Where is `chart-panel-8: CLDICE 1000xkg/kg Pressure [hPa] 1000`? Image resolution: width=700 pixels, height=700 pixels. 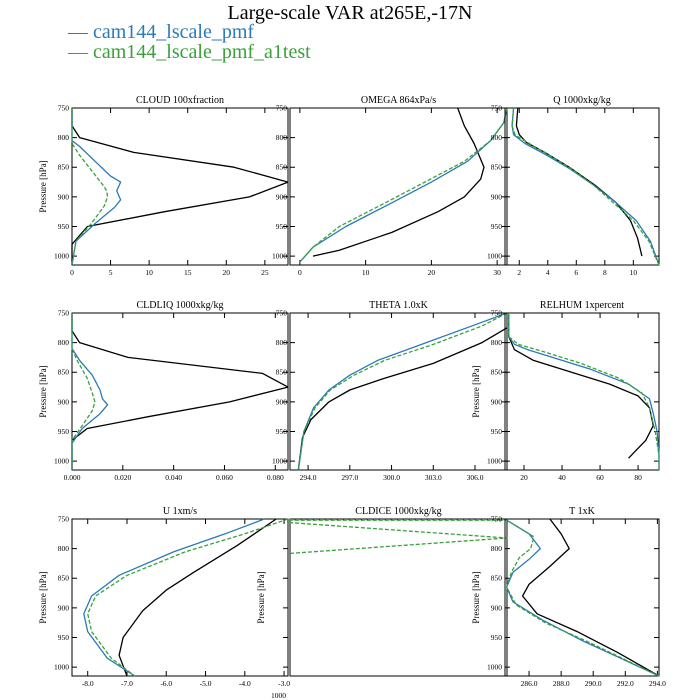 chart-panel-8: CLDICE 1000xkg/kg Pressure [hPa] 1000 is located at coordinates (382, 603).